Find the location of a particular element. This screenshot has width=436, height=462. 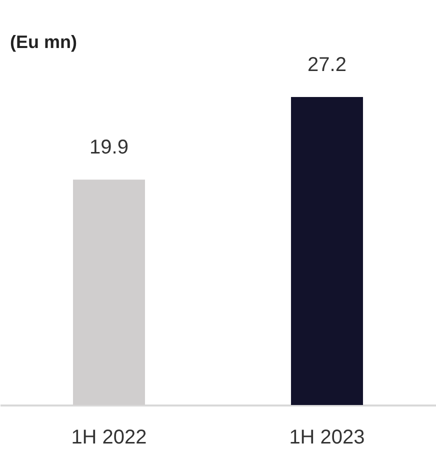

x-tick-label: 1H 2022 is located at coordinates (109, 437).